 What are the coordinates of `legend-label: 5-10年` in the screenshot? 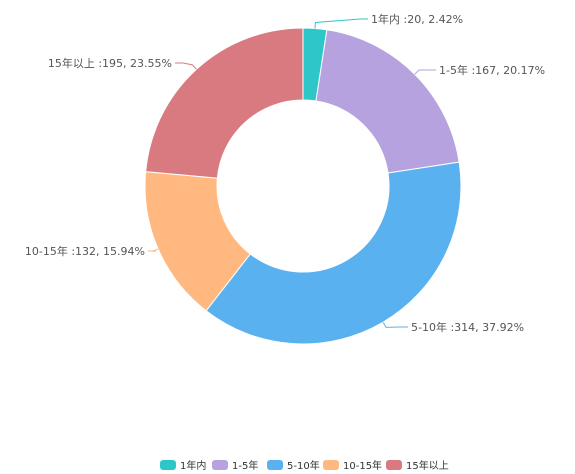 It's located at (303, 465).